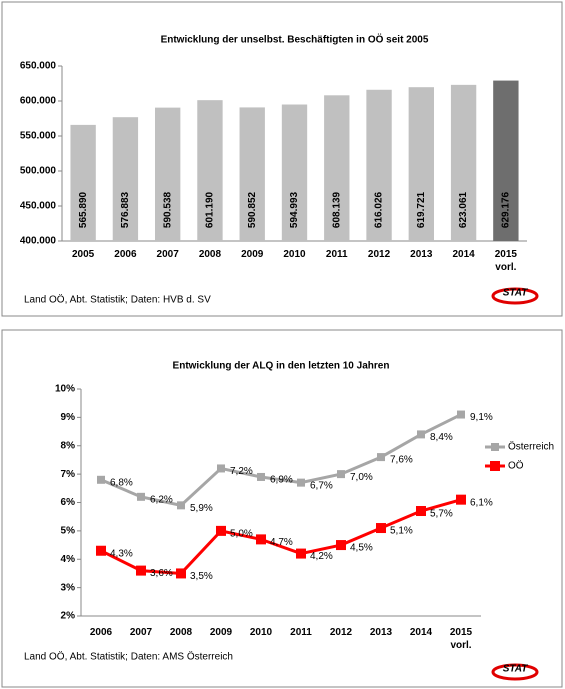 The width and height of the screenshot is (565, 689). I want to click on logo-swoosh, so click(515, 672).